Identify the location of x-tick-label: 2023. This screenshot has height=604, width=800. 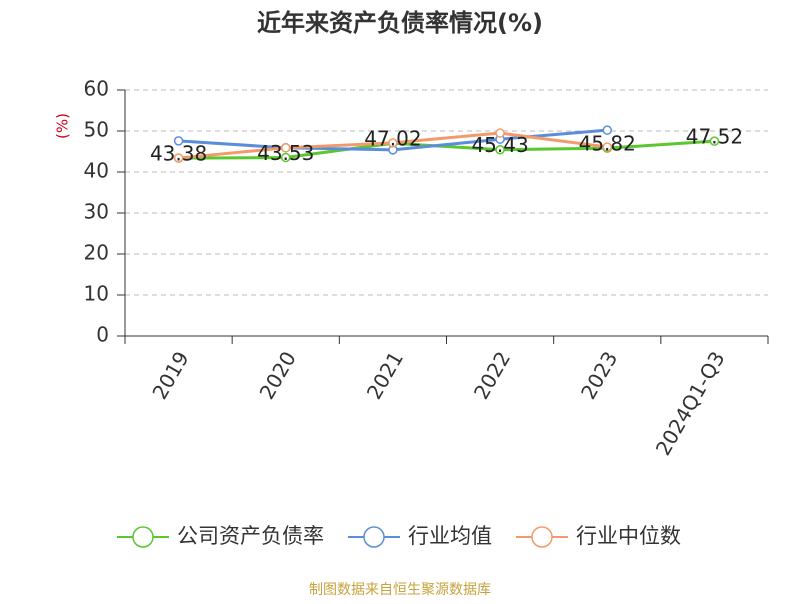
(599, 375).